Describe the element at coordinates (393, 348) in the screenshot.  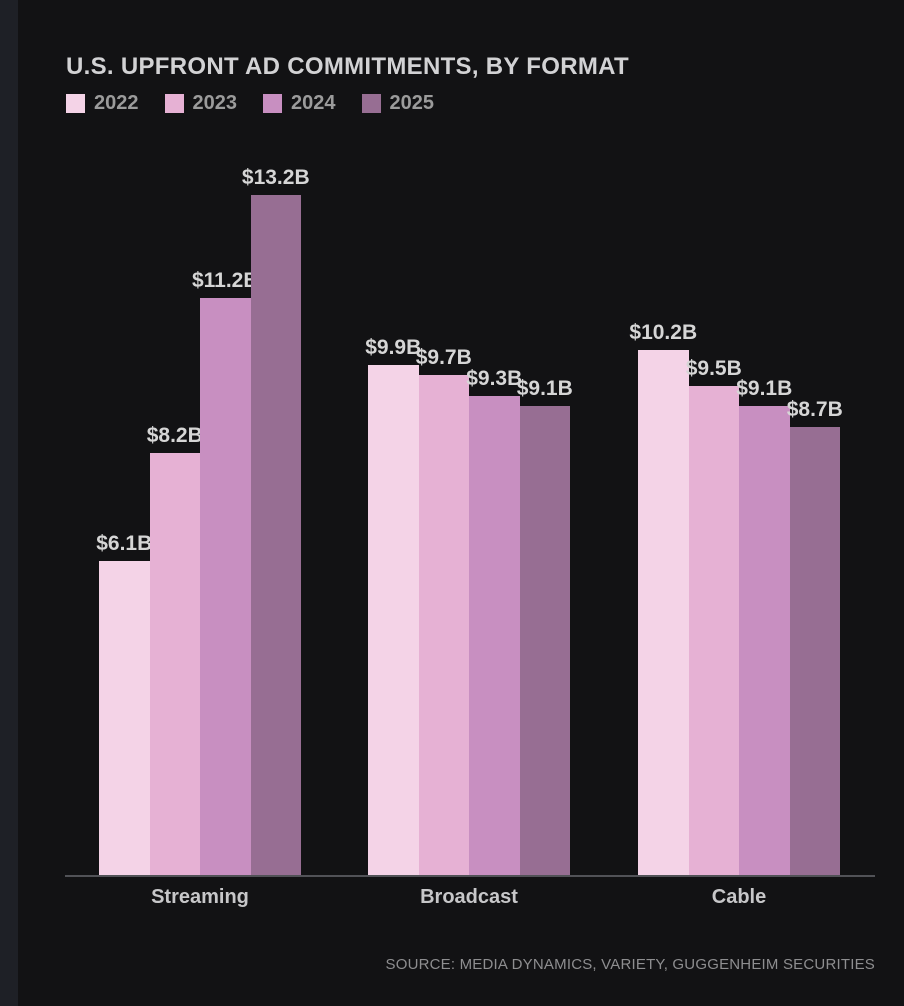
I see `bar-value-label-2022-broadcast: $9.9B` at that location.